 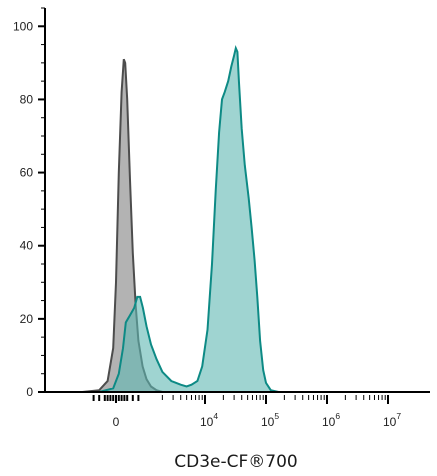 I want to click on y-tick-label: 0, so click(x=29, y=392).